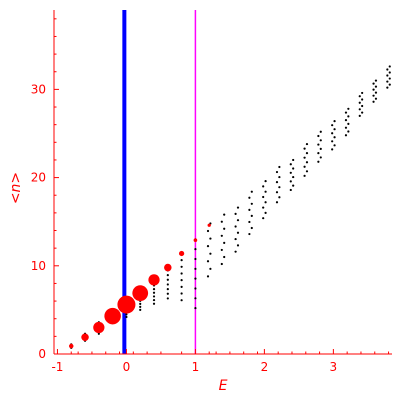  Describe the element at coordinates (16, 188) in the screenshot. I see `y-axis-label: <n>` at that location.